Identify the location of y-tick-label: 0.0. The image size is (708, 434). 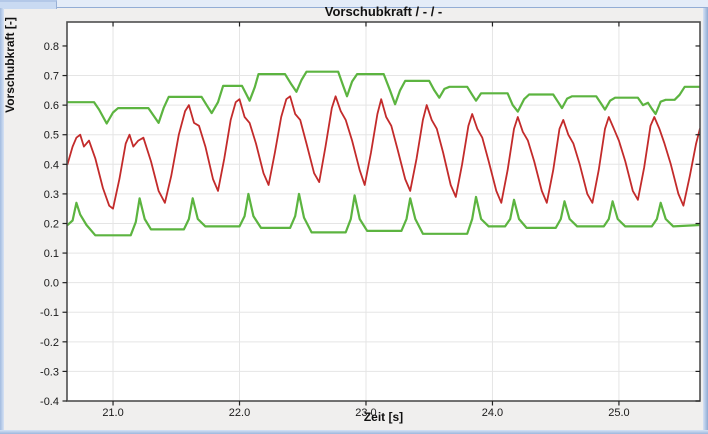
(51, 284).